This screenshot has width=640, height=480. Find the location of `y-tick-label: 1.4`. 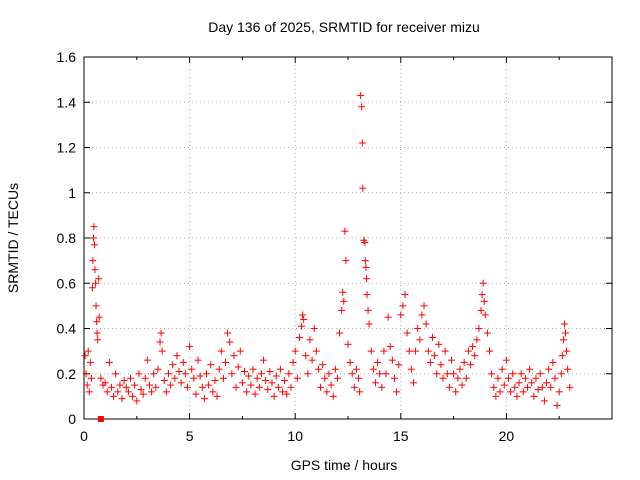

y-tick-label: 1.4 is located at coordinates (67, 102).